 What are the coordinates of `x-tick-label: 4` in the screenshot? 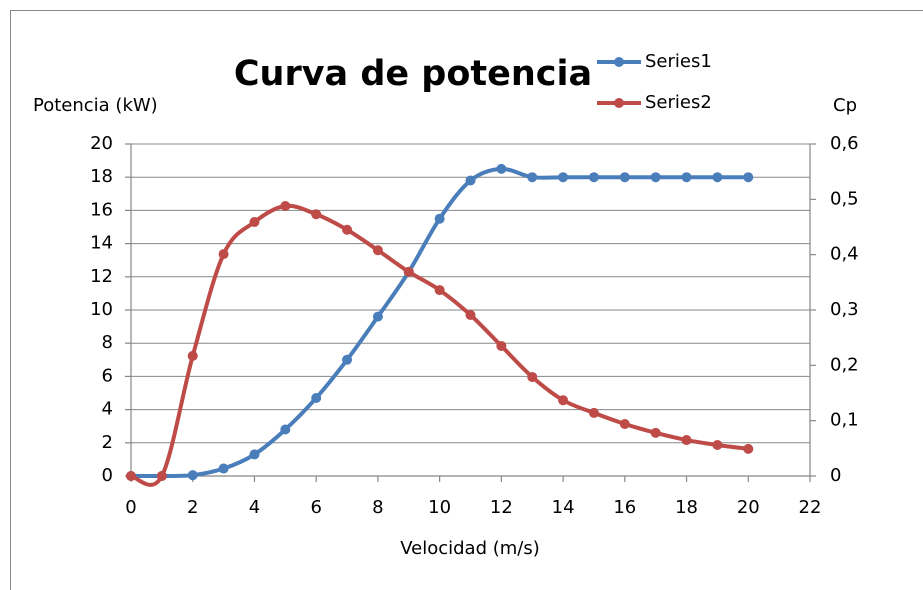 It's located at (254, 507).